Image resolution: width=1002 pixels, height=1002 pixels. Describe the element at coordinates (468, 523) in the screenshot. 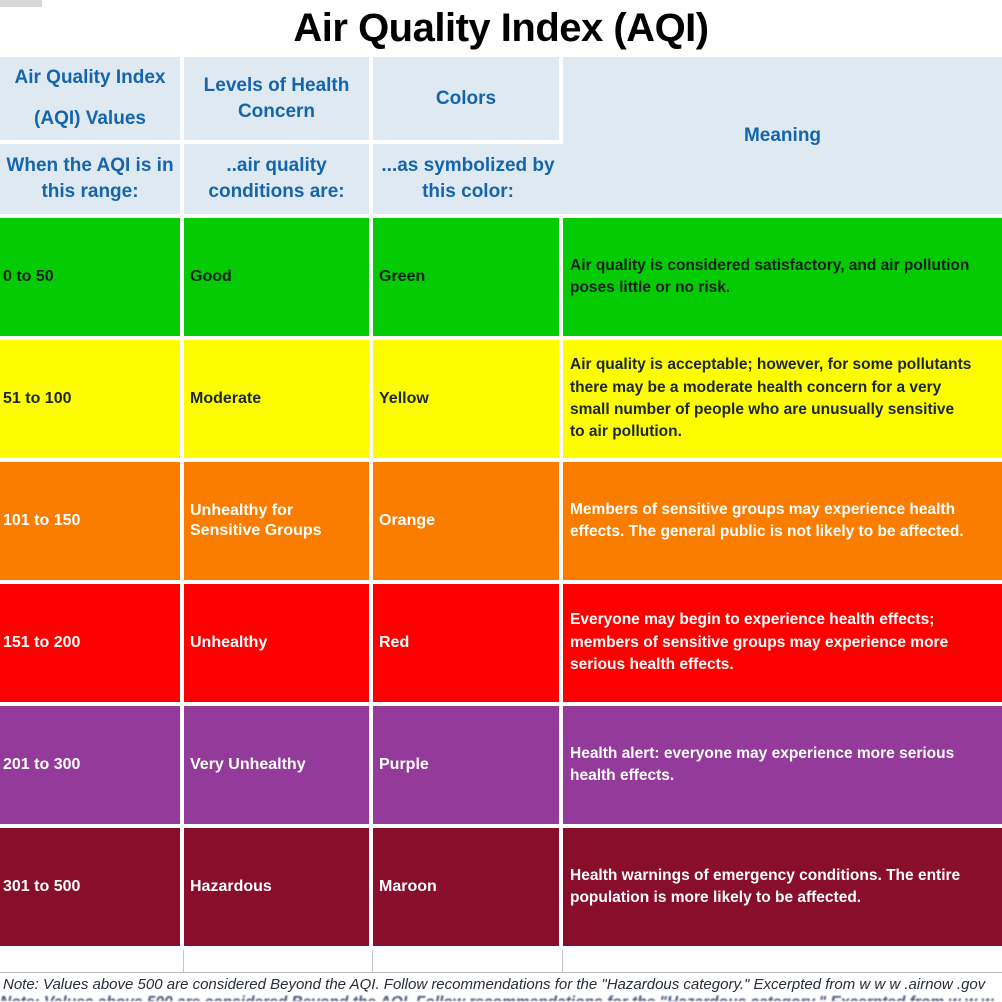

I see `color-name-cell: Orange` at that location.